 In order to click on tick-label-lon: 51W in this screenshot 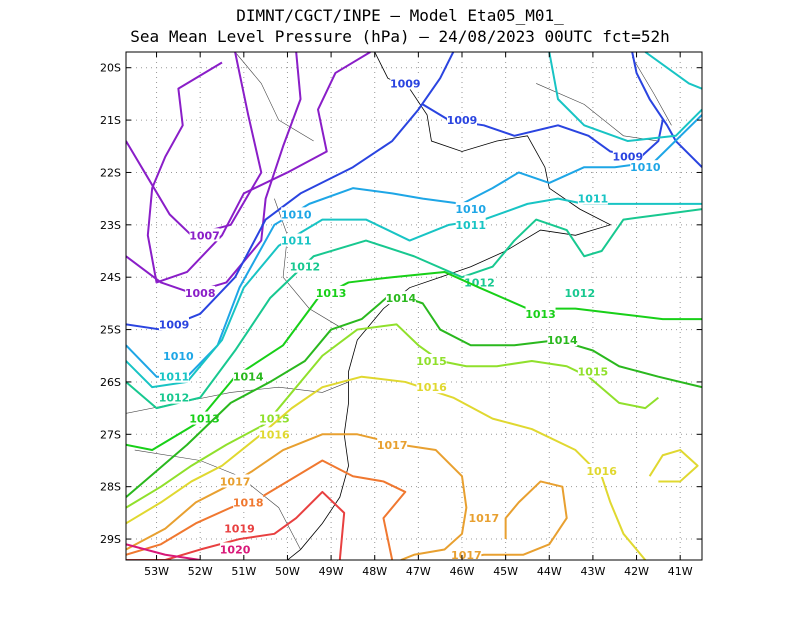, I will do `click(243, 571)`.